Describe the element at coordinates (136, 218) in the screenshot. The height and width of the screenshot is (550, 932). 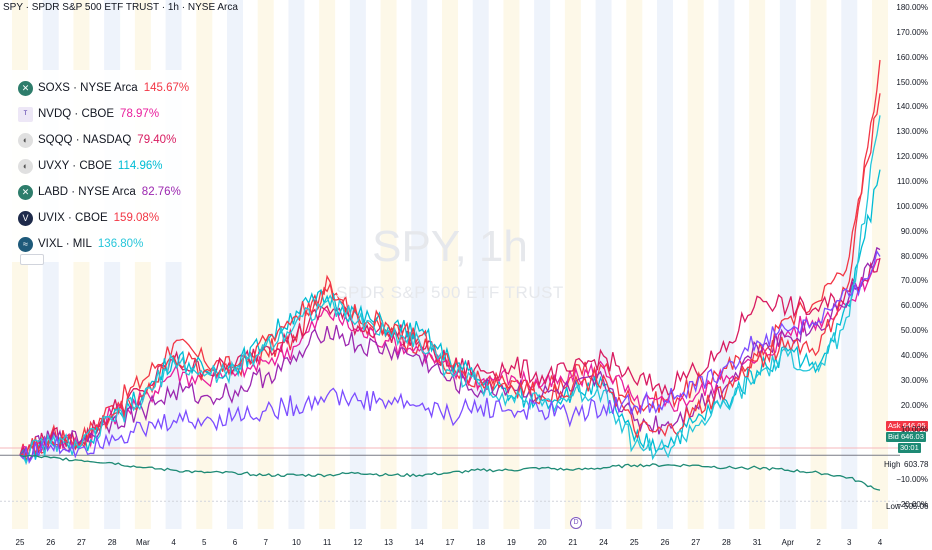
I see `legend-change: 159.08%` at that location.